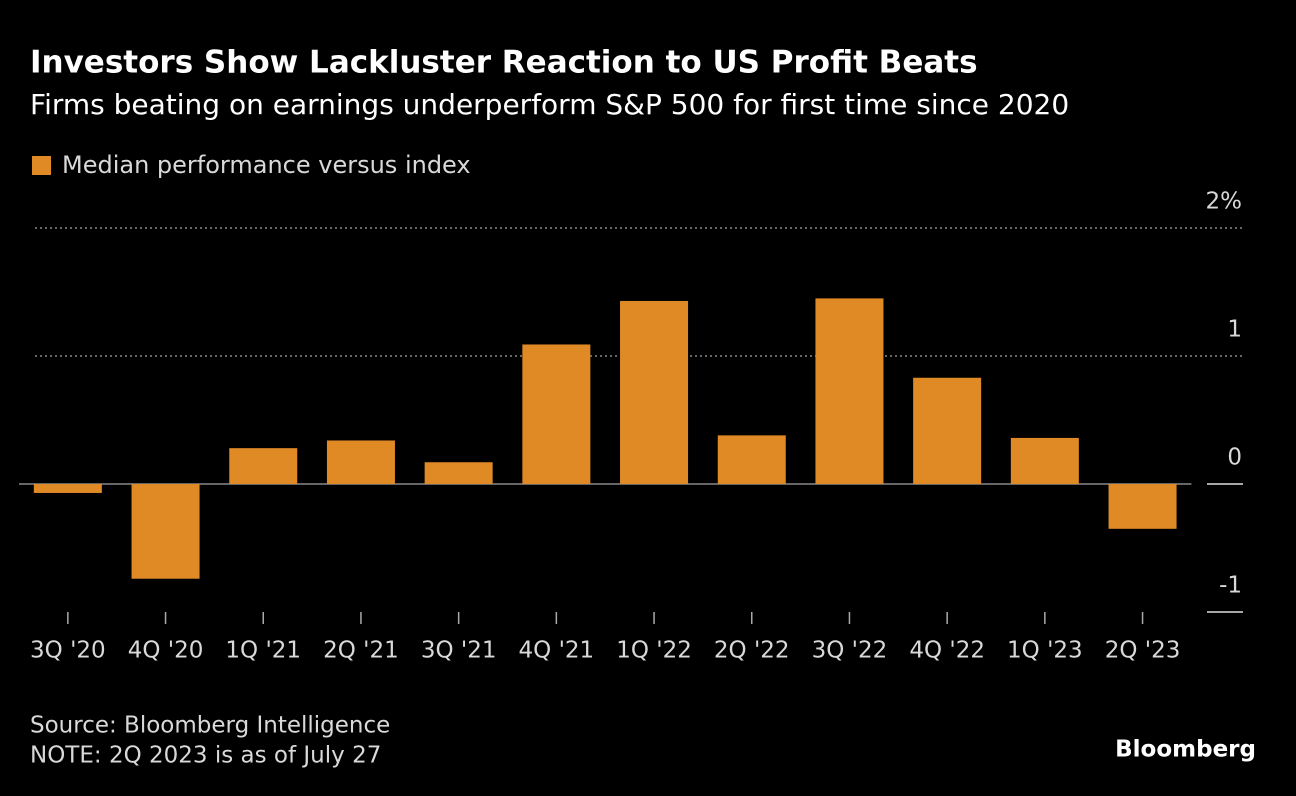 The width and height of the screenshot is (1296, 796). I want to click on x-tick-label: 4Q '21, so click(557, 651).